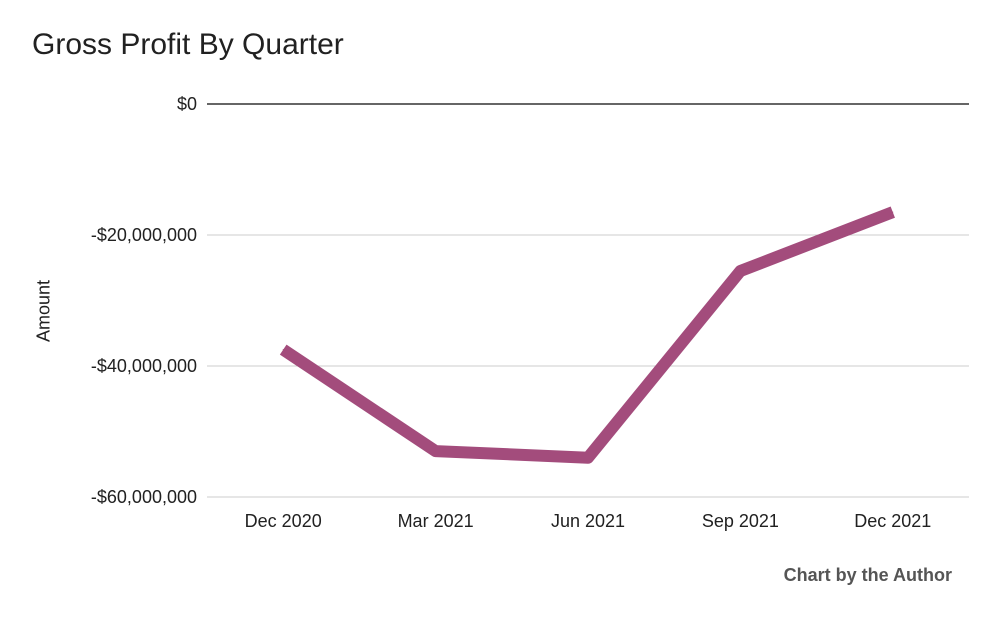  What do you see at coordinates (144, 366) in the screenshot?
I see `y-tick-label: -$40,000,000` at bounding box center [144, 366].